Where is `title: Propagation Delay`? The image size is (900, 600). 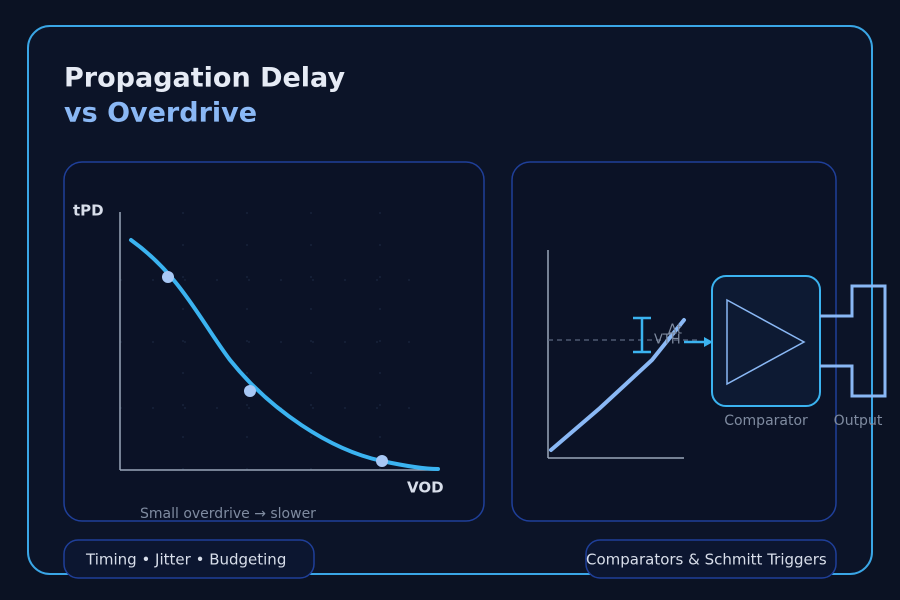
title: Propagation Delay is located at coordinates (204, 78).